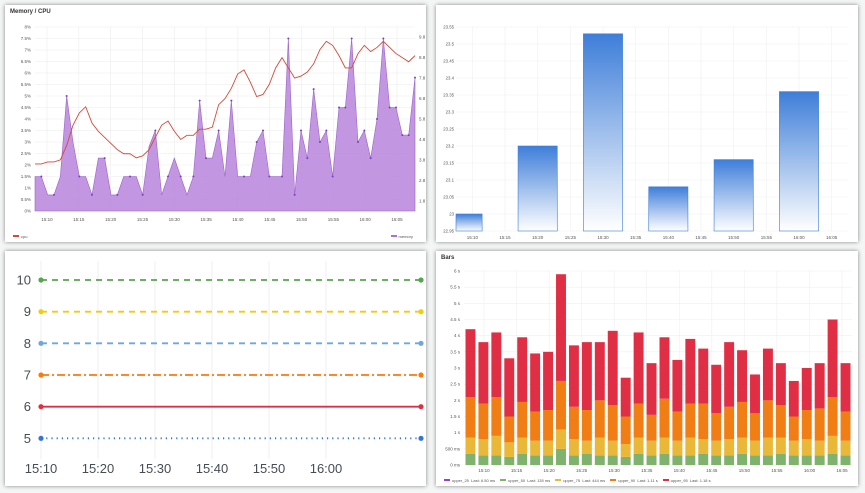 This screenshot has height=493, width=865. Describe the element at coordinates (448, 258) in the screenshot. I see `panel-title: Bars` at that location.